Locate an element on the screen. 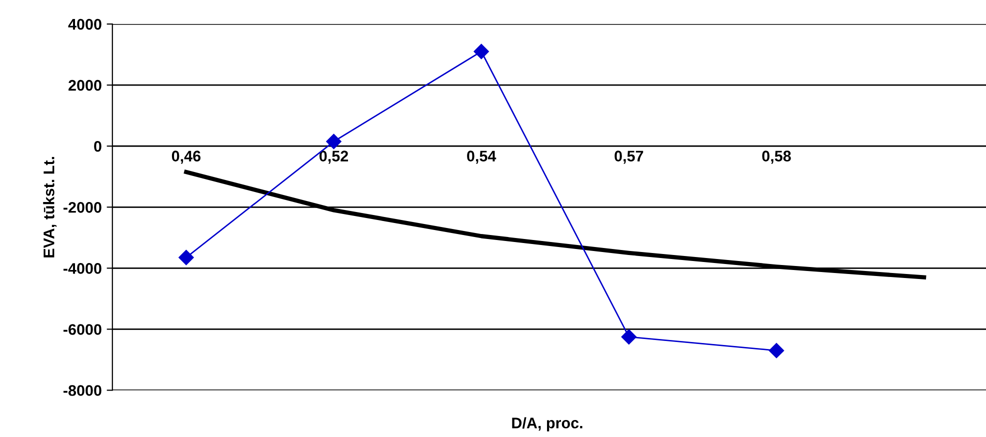 The height and width of the screenshot is (437, 986). y-tick-label: -8000 is located at coordinates (83, 390).